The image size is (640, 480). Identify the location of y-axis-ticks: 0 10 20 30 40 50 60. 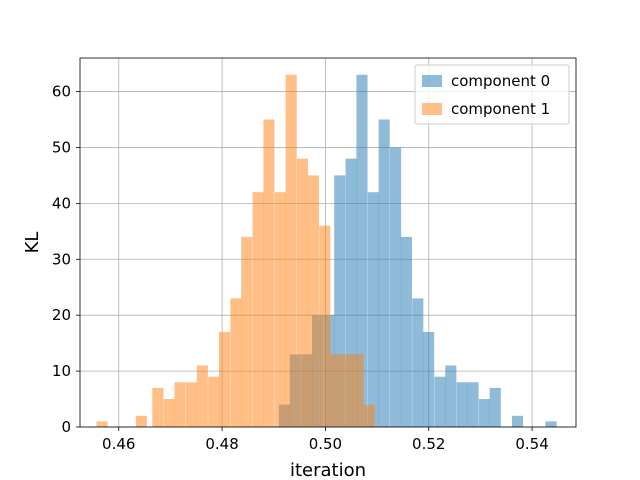
(66, 259).